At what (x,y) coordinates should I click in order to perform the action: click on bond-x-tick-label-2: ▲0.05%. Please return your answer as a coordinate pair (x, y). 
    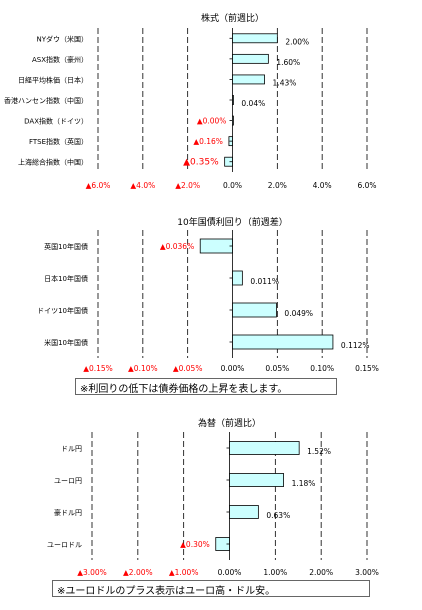
    Looking at the image, I should click on (188, 368).